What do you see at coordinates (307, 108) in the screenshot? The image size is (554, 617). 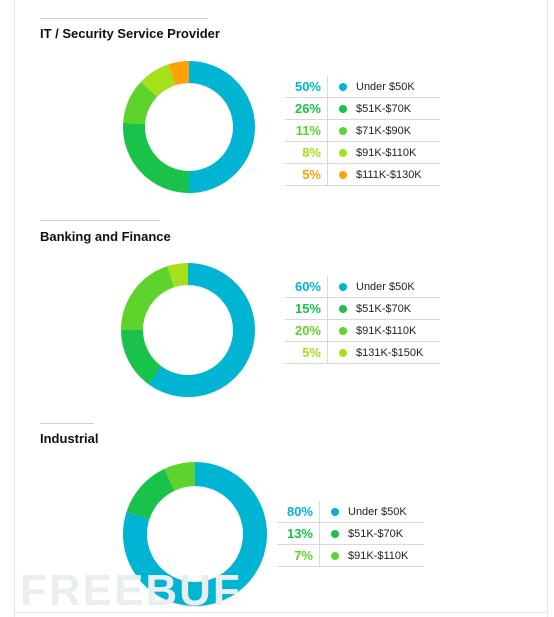 I see `legend-percent: 26%` at bounding box center [307, 108].